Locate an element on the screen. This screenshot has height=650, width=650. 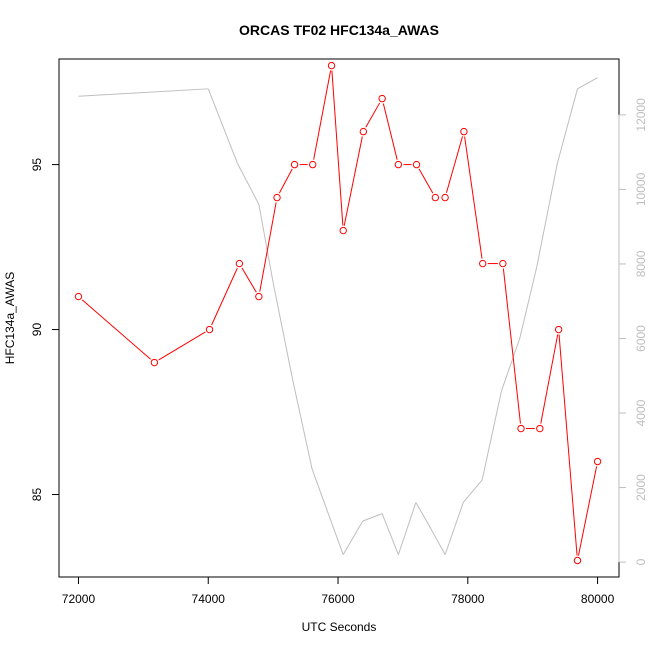
x-tick-label: 76000 is located at coordinates (338, 599).